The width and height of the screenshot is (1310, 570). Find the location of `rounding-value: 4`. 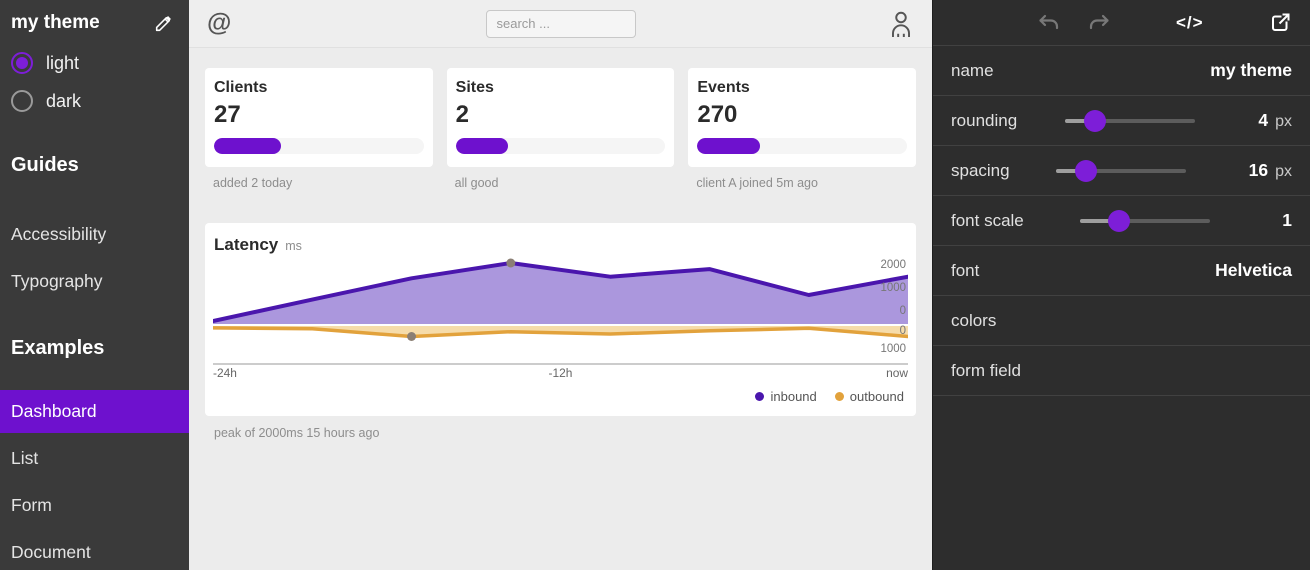

rounding-value: 4 is located at coordinates (1263, 120).